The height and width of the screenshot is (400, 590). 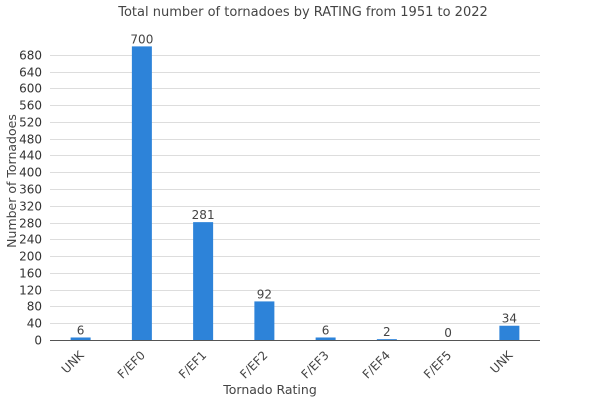 I want to click on x-tick-label: F/EF2, so click(x=253, y=364).